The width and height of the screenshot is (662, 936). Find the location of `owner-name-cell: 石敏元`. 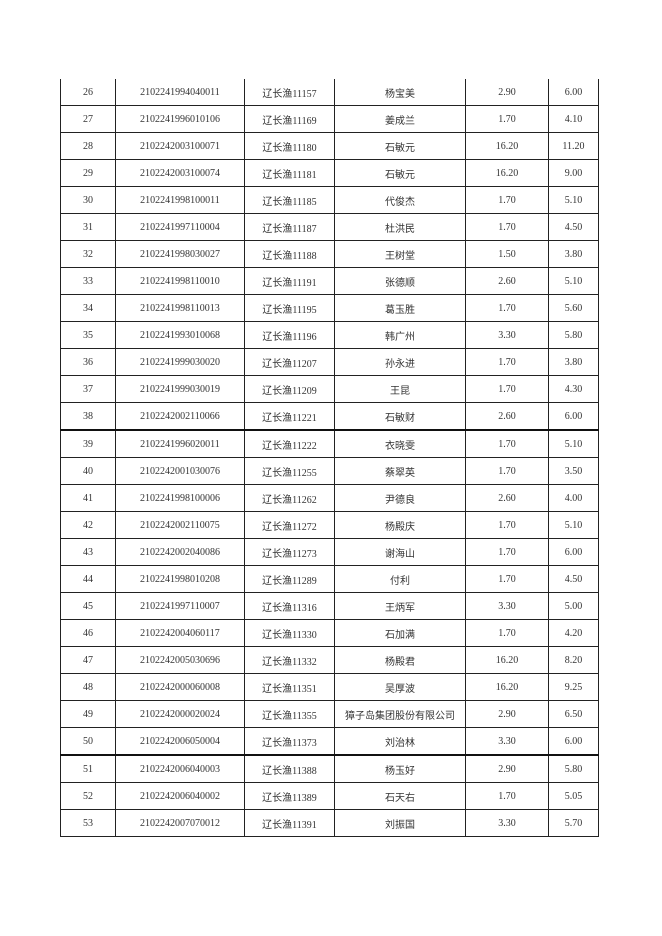

owner-name-cell: 石敏元 is located at coordinates (400, 173).